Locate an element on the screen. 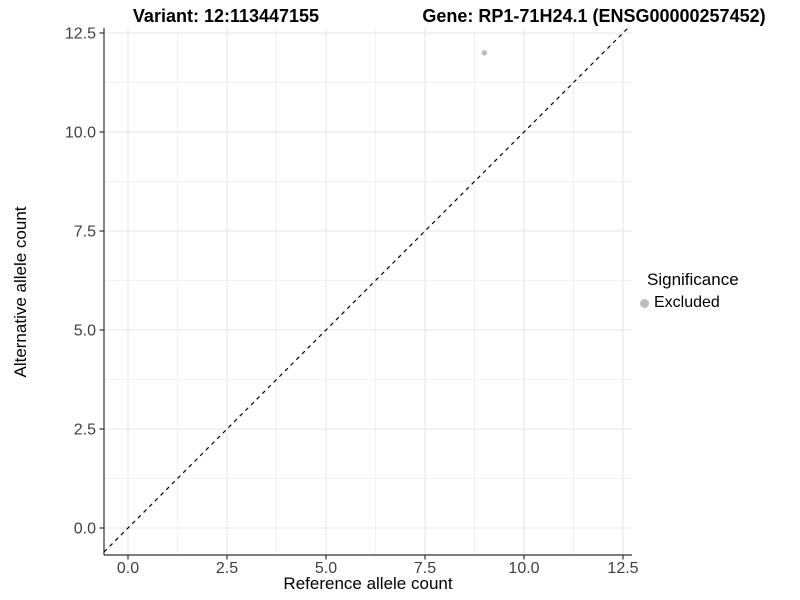 The image size is (800, 600). x-tick-label: 5.0 is located at coordinates (326, 568).